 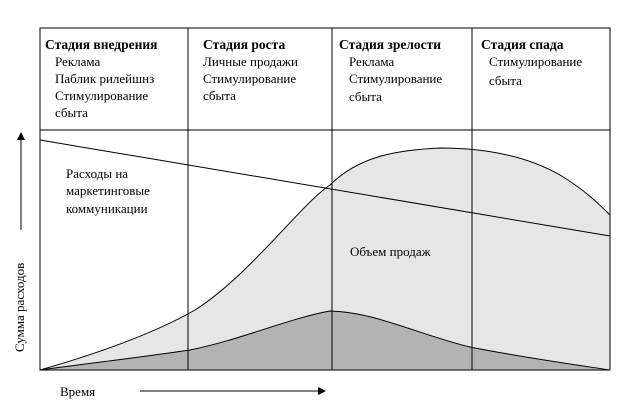 I want to click on stage-1-item-2: Паблик рилейшнз, so click(x=104, y=78).